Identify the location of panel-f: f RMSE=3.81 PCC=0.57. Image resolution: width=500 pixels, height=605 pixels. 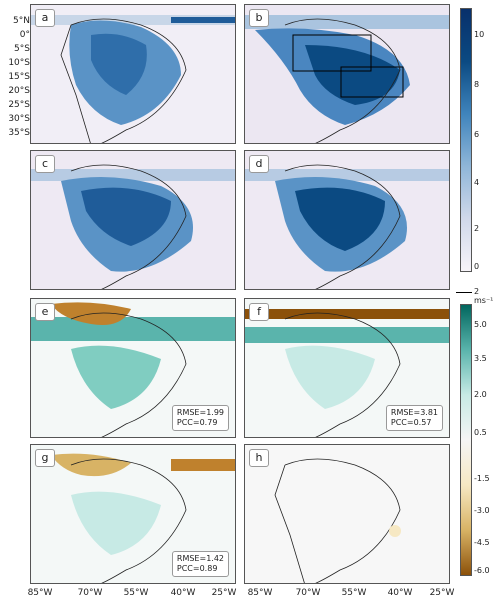
(347, 368).